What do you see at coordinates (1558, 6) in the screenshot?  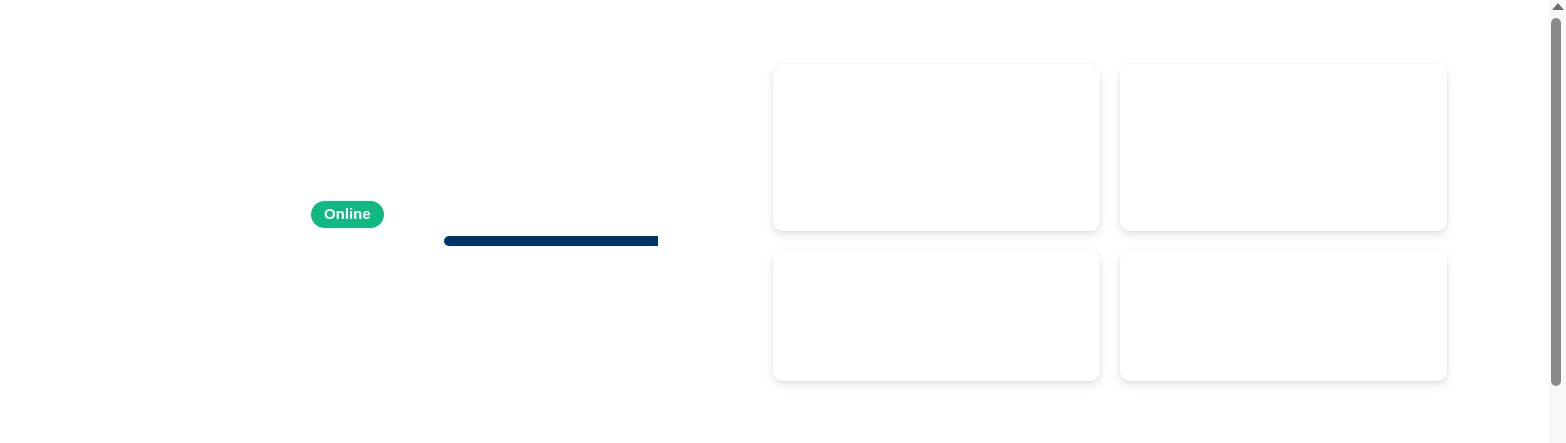 I see `scroll-up-arrow-icon` at bounding box center [1558, 6].